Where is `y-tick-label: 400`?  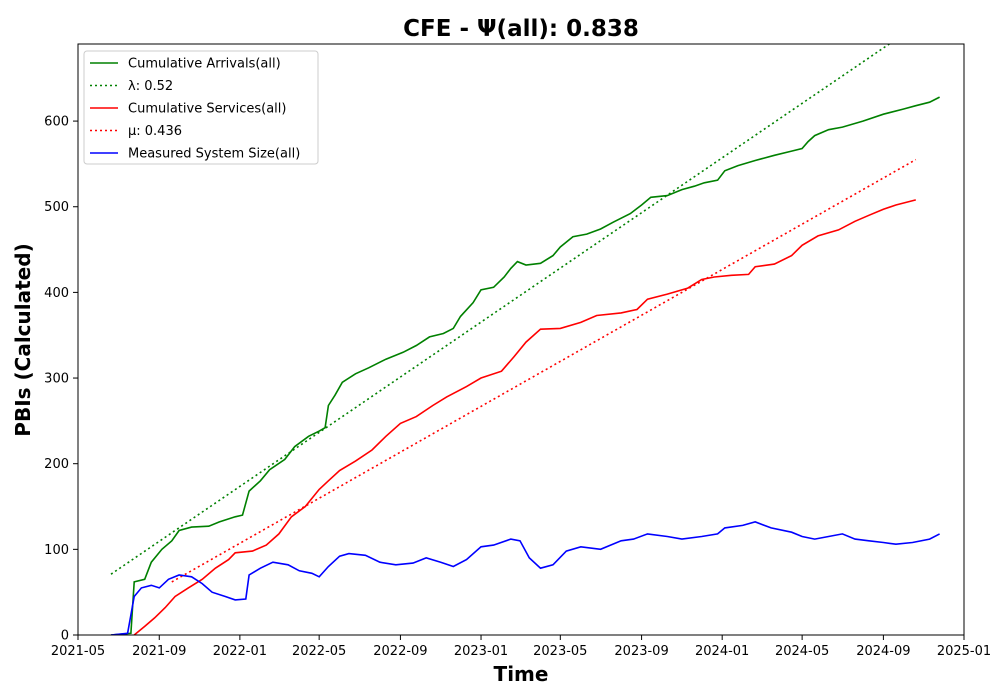 y-tick-label: 400 is located at coordinates (56, 293).